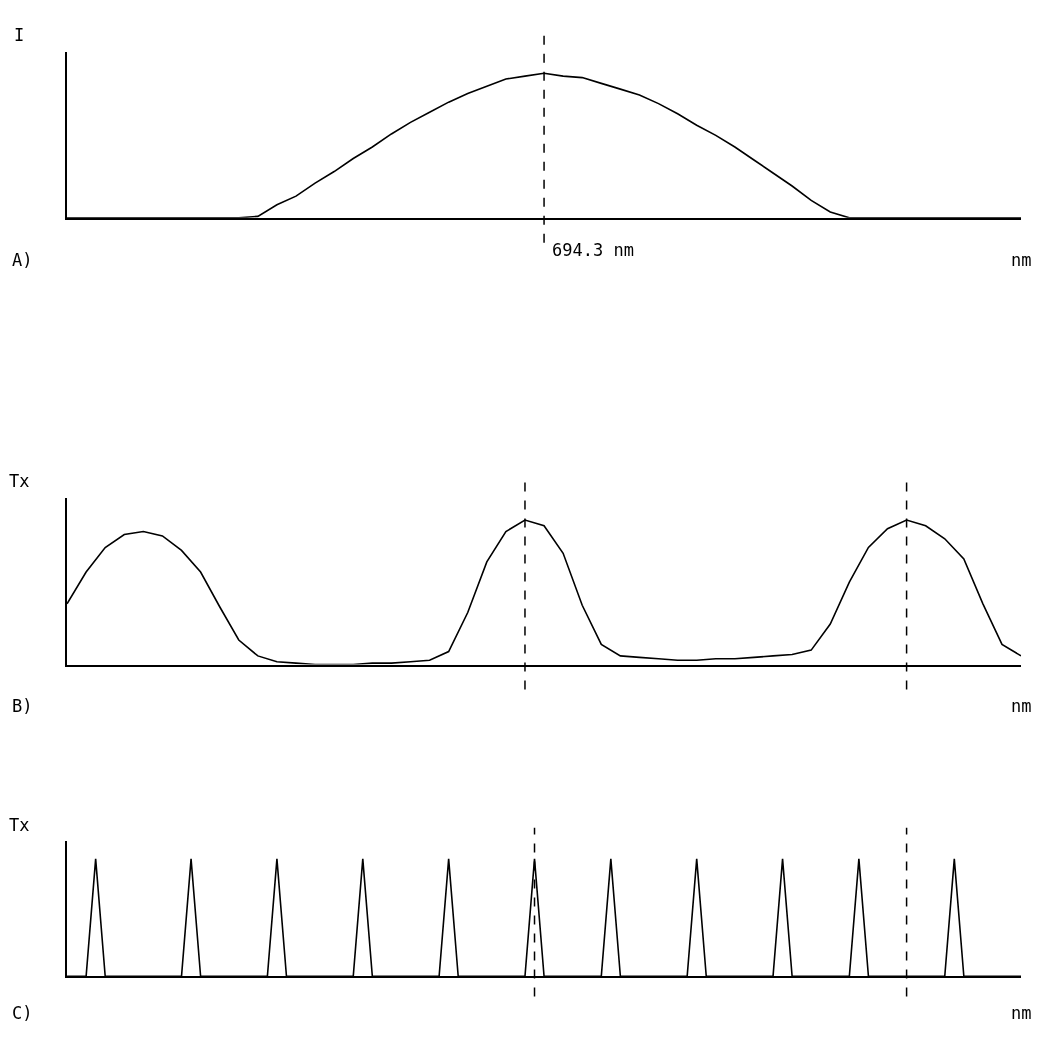 The height and width of the screenshot is (1059, 1057). I want to click on text: C), so click(22, 1013).